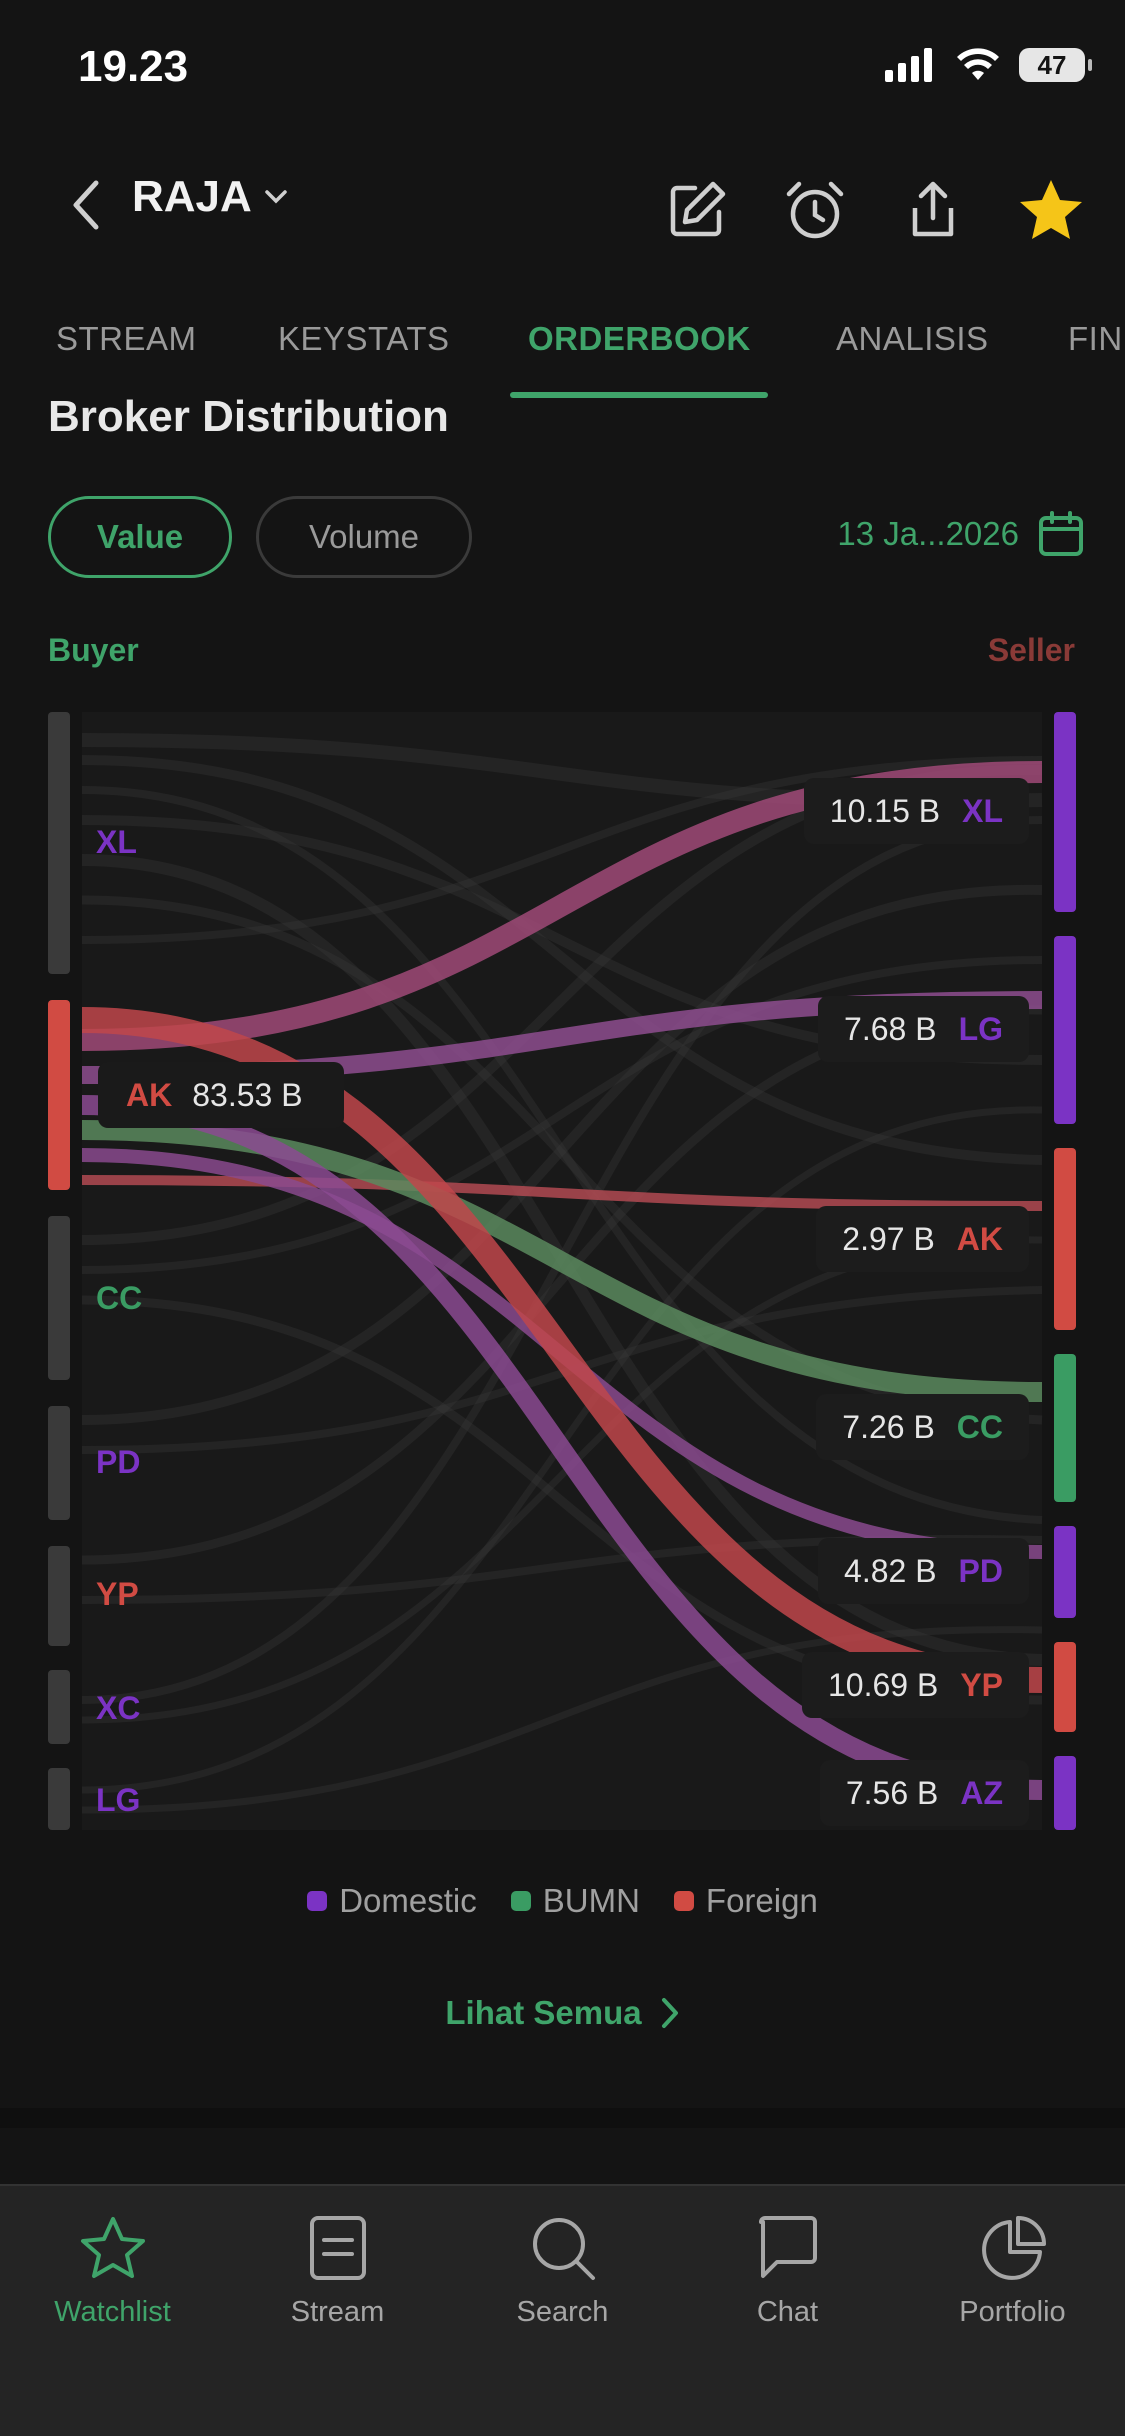 This screenshot has width=1125, height=2436. What do you see at coordinates (59, 1298) in the screenshot?
I see `buyer-bar-cc` at bounding box center [59, 1298].